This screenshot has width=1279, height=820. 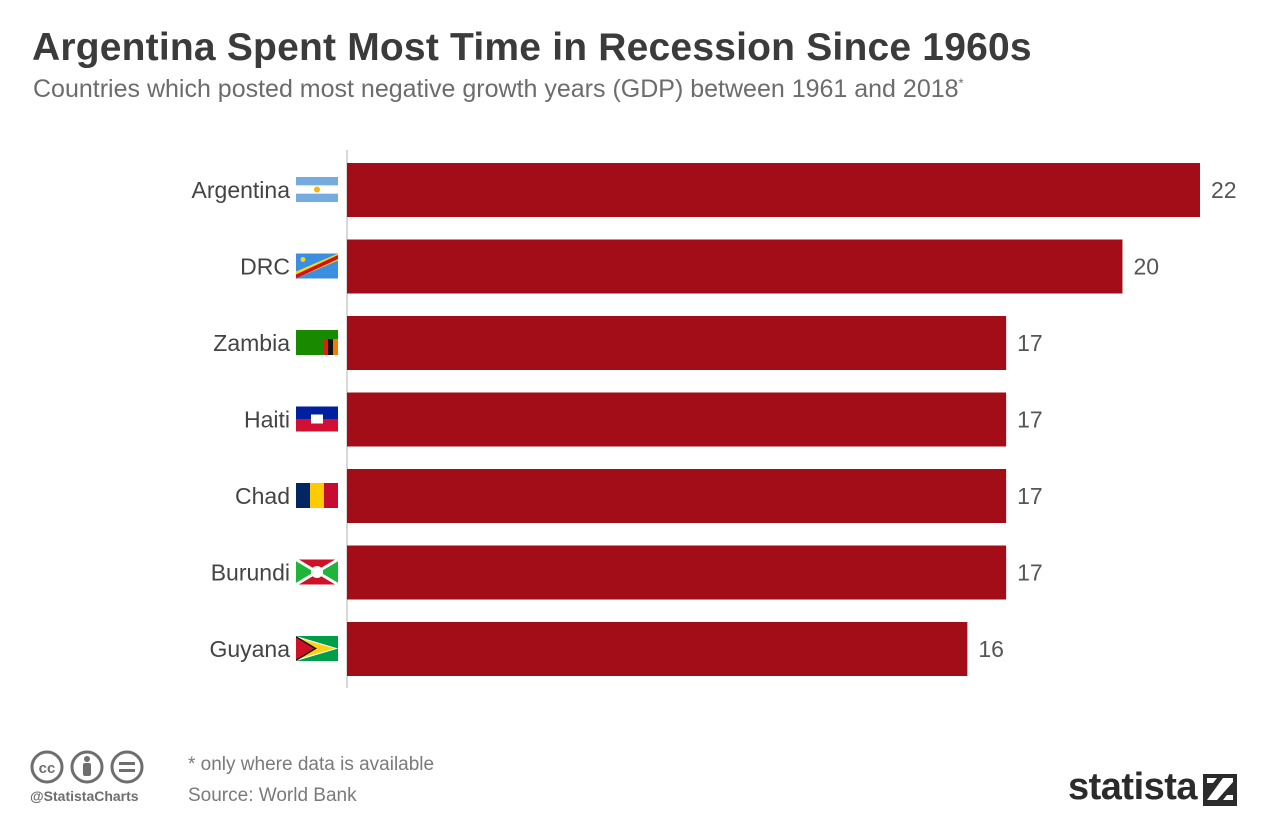 What do you see at coordinates (265, 267) in the screenshot?
I see `category-label: DRC` at bounding box center [265, 267].